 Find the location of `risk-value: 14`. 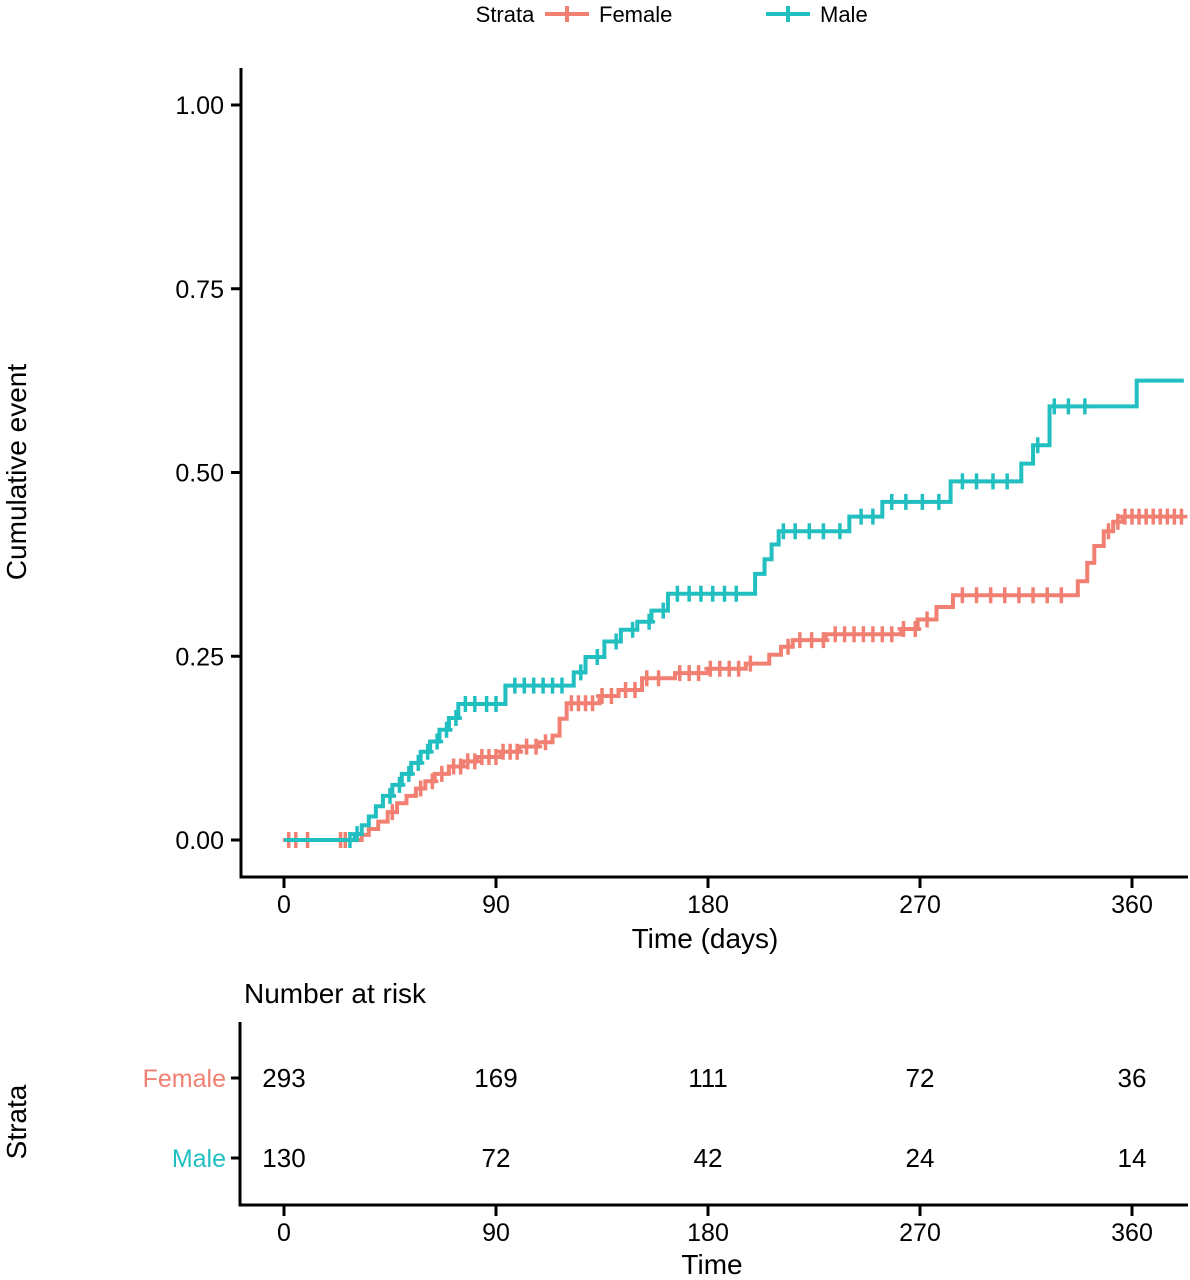

risk-value: 14 is located at coordinates (1132, 1158).